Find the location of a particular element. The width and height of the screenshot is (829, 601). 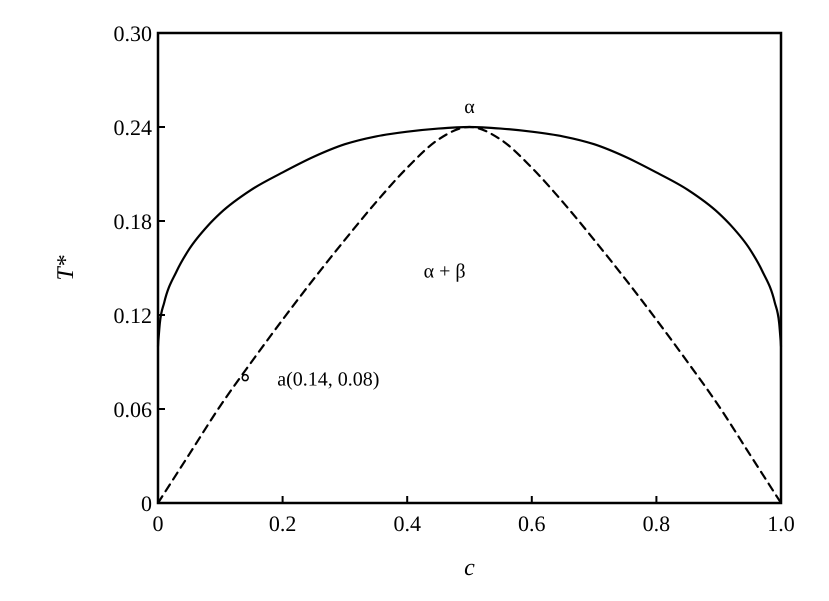

y-tick-label: 0.24 is located at coordinates (133, 127).